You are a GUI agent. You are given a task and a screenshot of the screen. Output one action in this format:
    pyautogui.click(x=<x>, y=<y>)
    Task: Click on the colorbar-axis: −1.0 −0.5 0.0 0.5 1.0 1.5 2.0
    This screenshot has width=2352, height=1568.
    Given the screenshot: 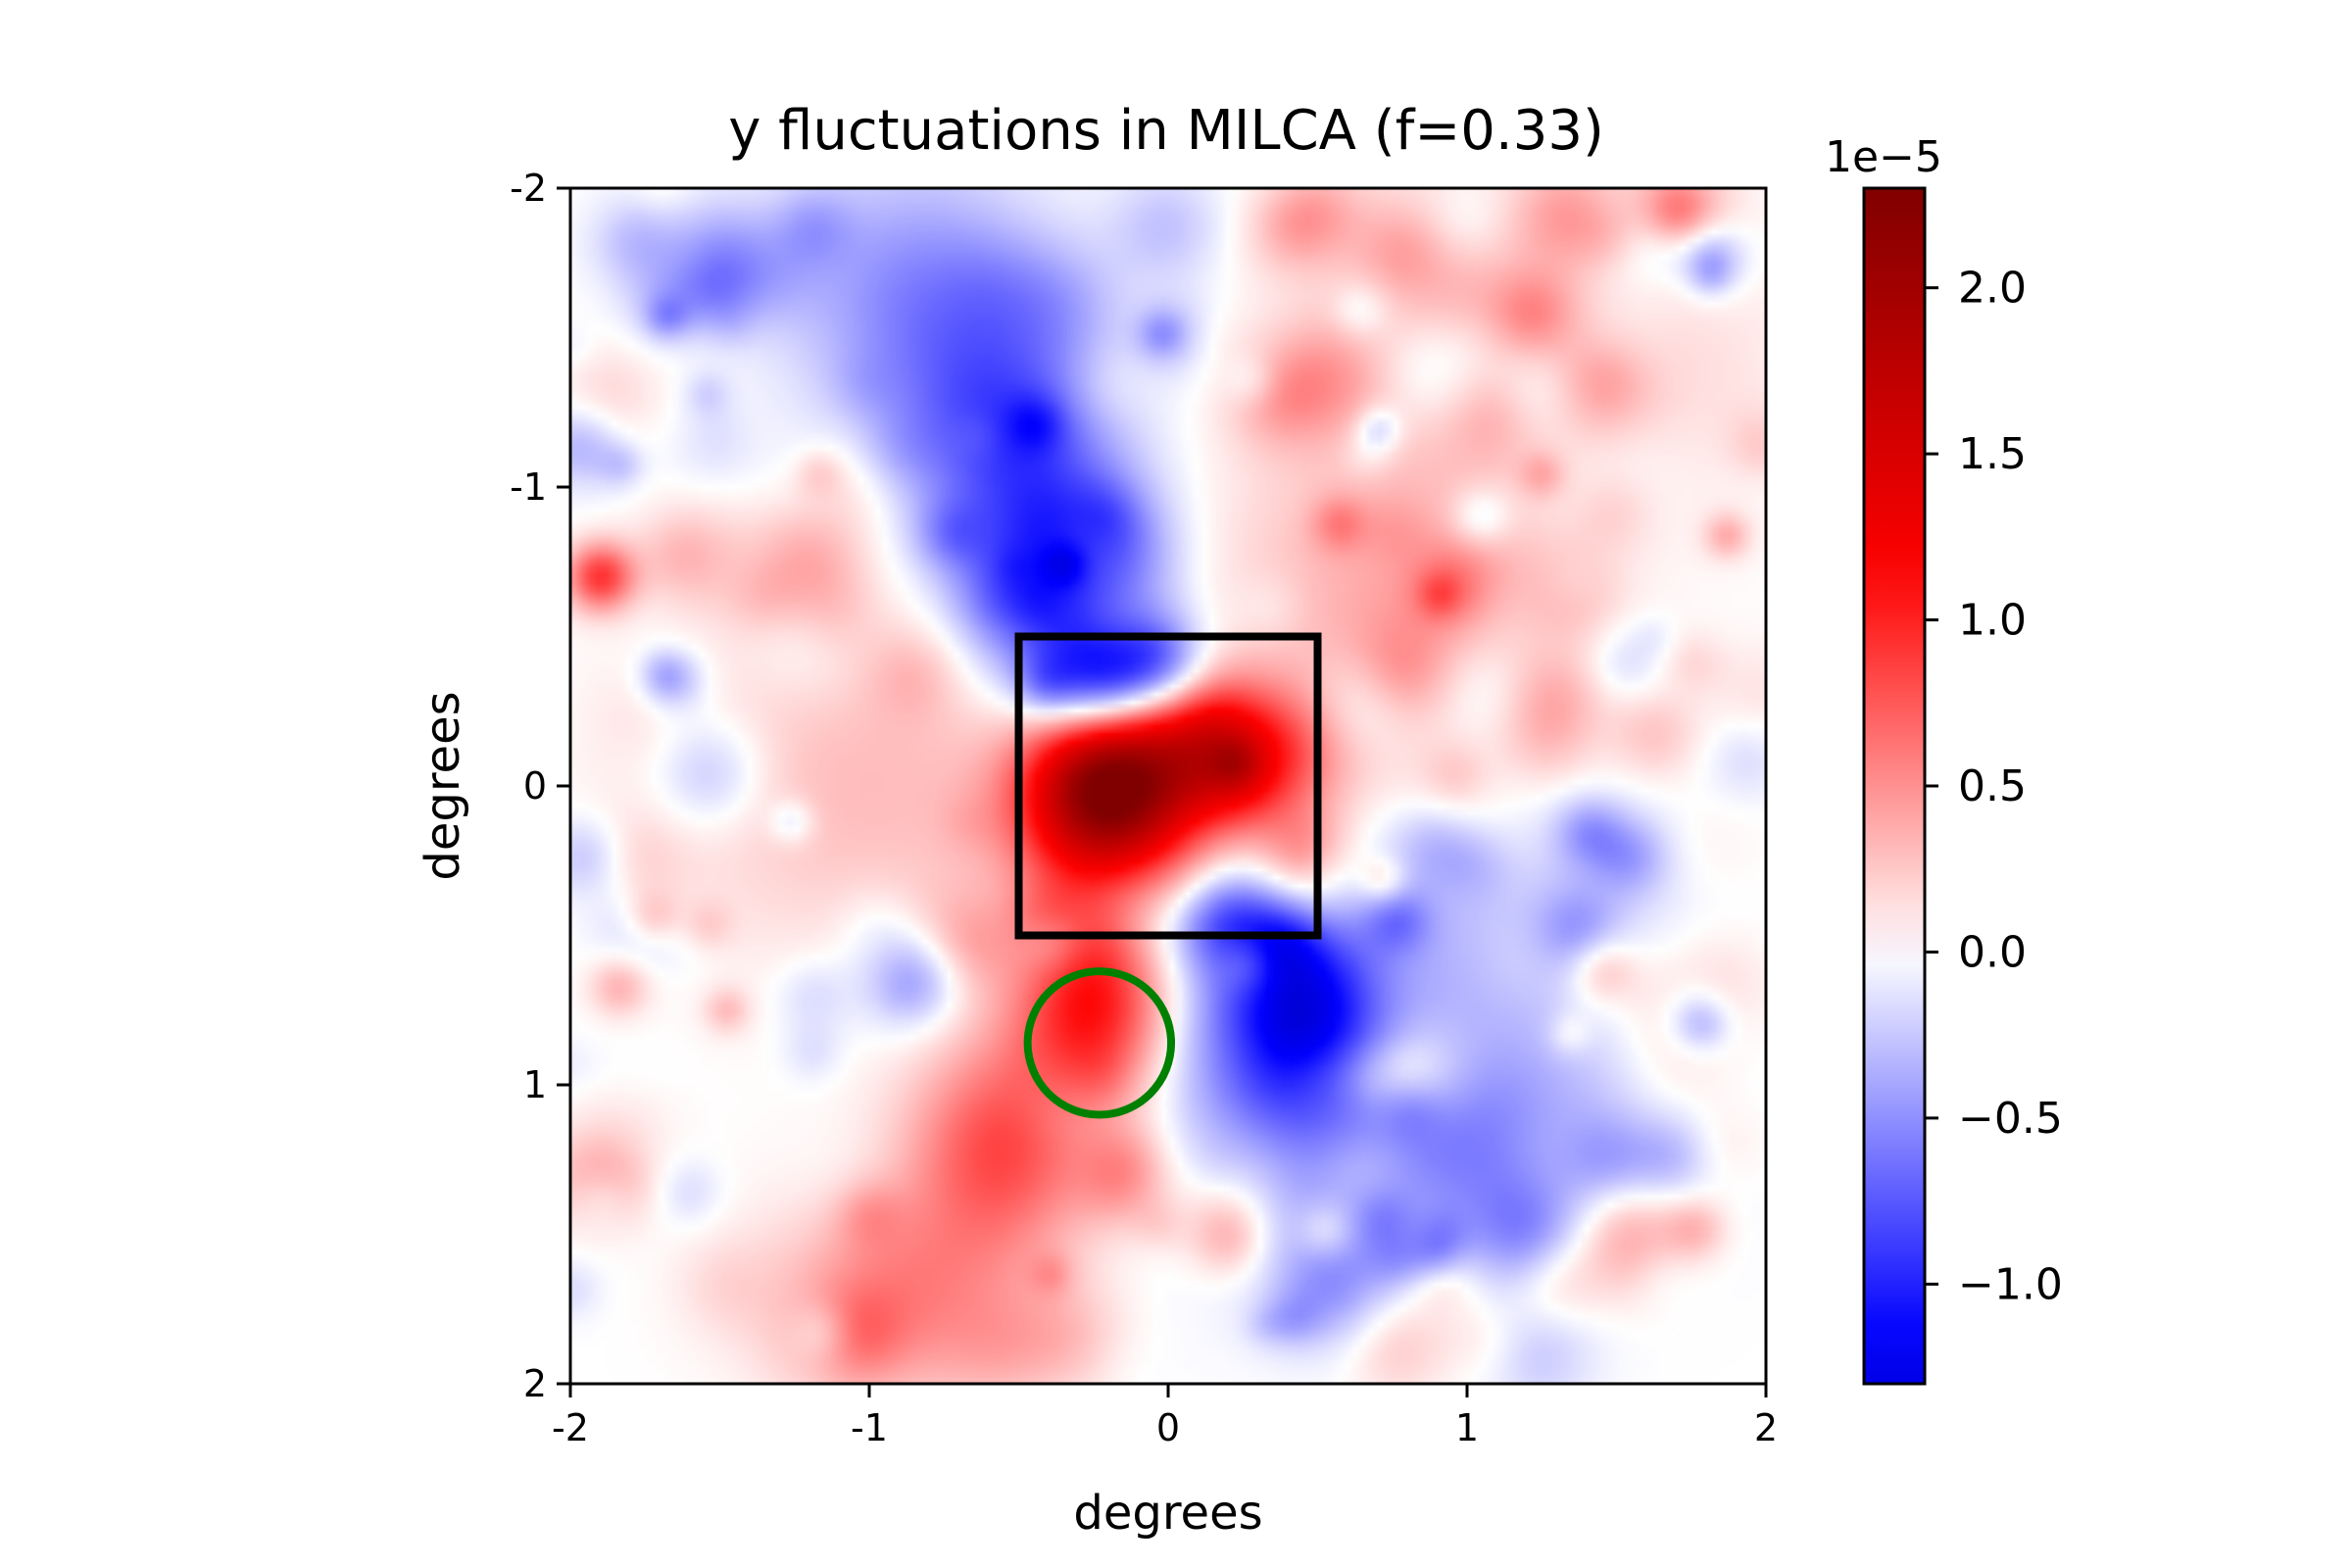 What is the action you would take?
    pyautogui.click(x=1994, y=786)
    